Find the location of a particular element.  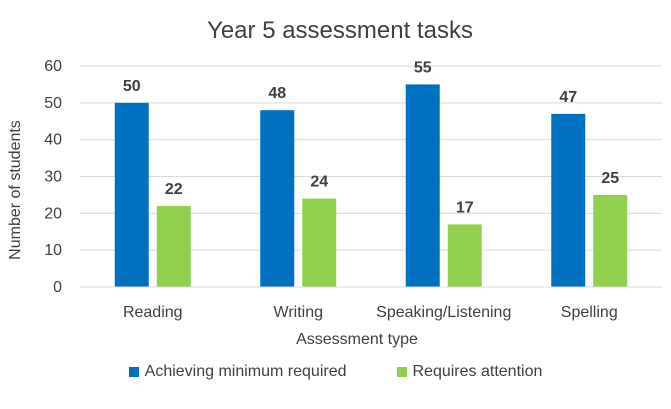

y-tick-label: 10 is located at coordinates (53, 250).